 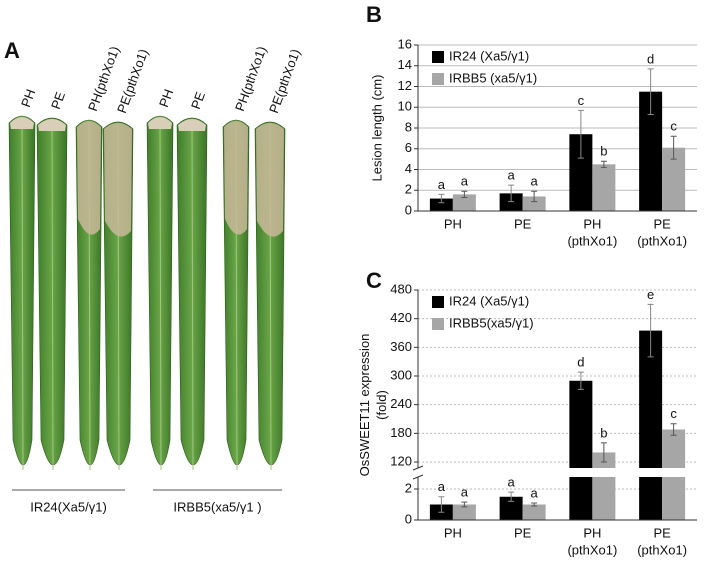 I want to click on y-tick-label: 420, so click(x=401, y=317).